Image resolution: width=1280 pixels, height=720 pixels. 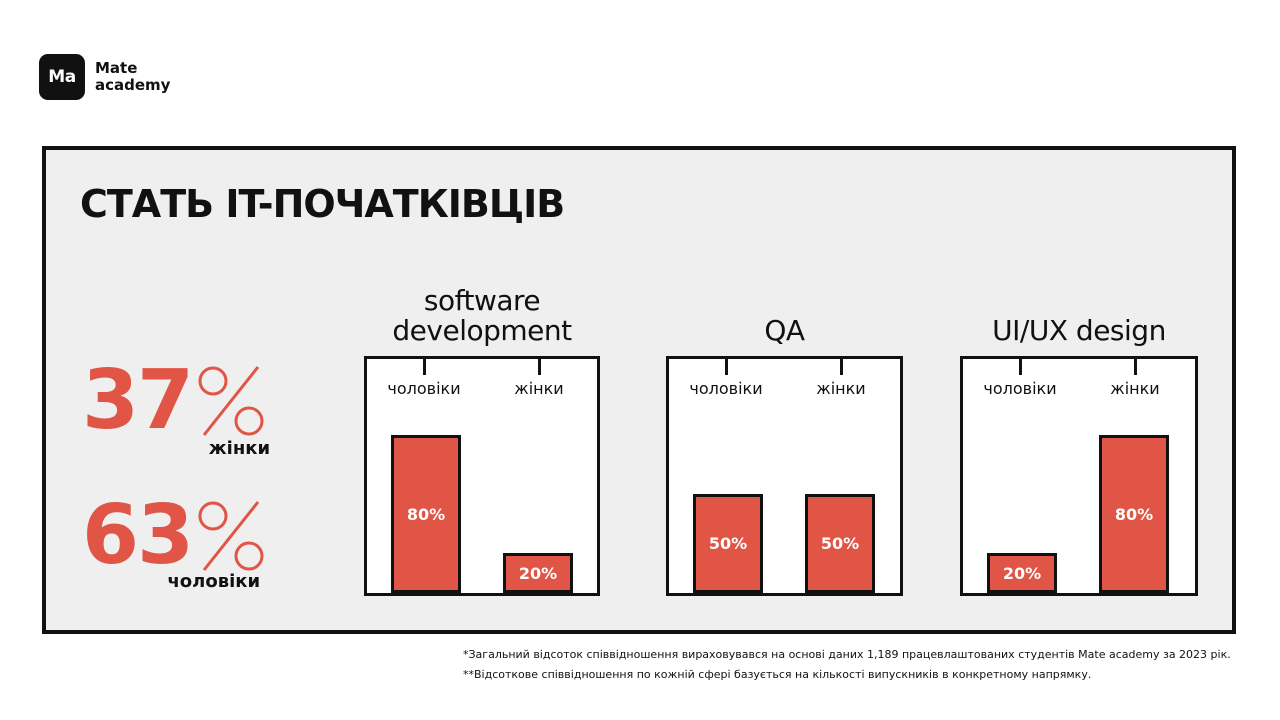 What do you see at coordinates (322, 204) in the screenshot?
I see `page-title: СТАТЬ IT-ПОЧАТКІВЦІВ` at bounding box center [322, 204].